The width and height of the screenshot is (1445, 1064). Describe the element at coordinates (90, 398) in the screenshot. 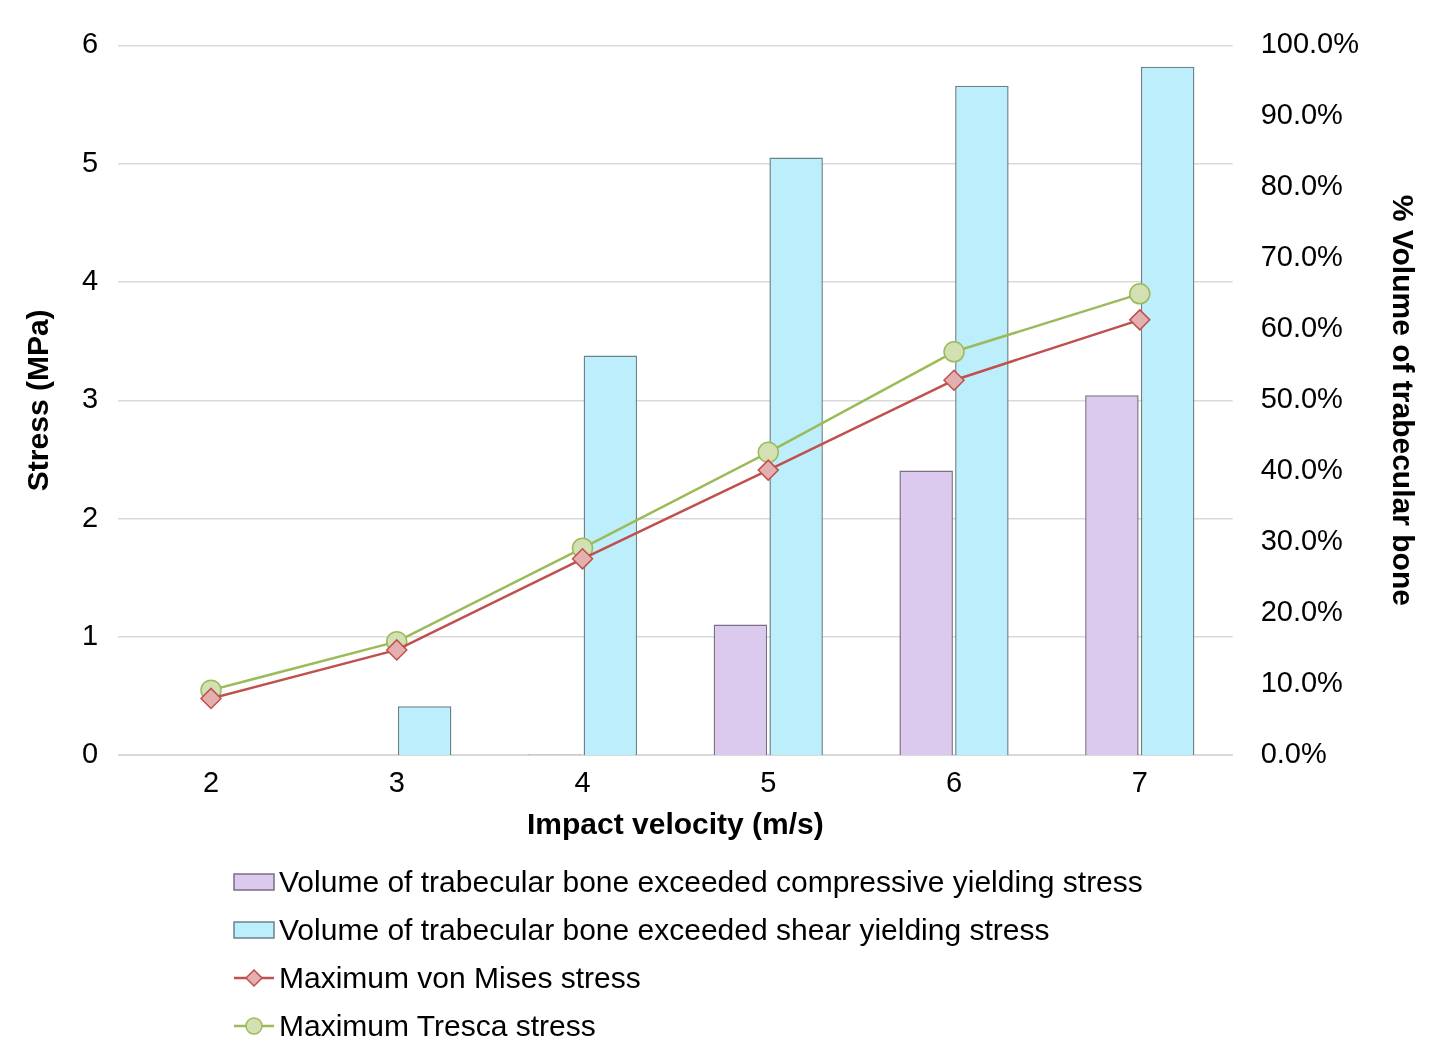

I see `y-tick-label: 3` at that location.